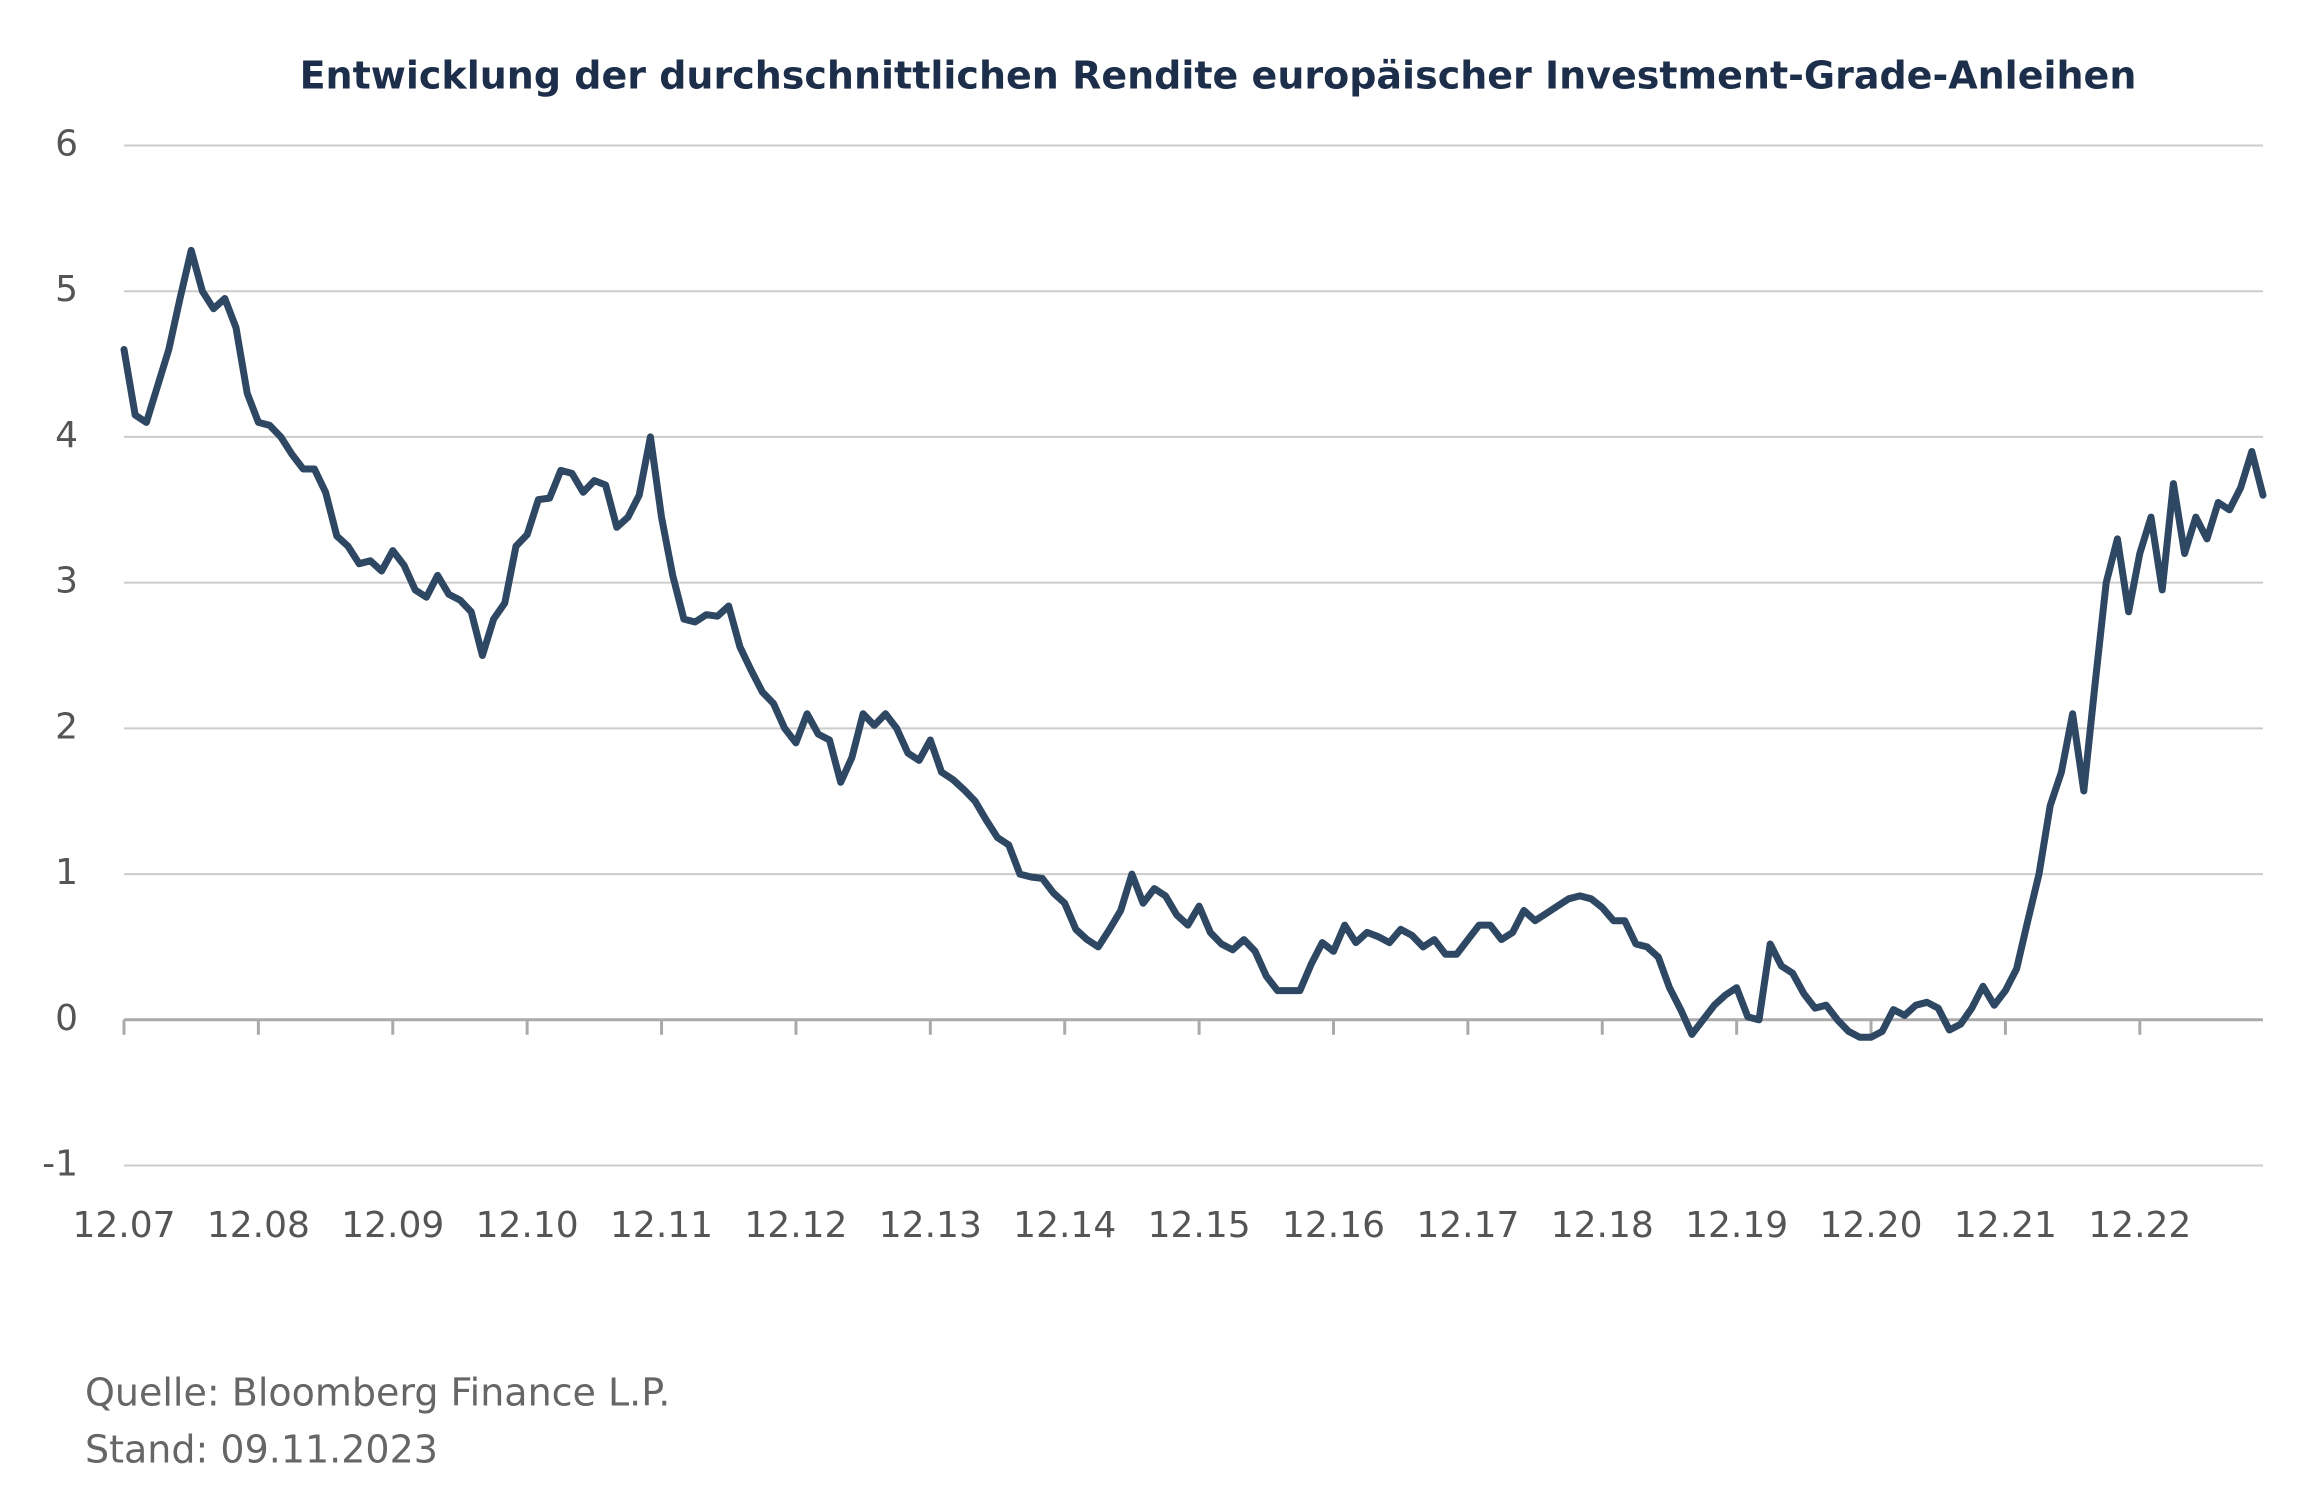 The image size is (2314, 1506). What do you see at coordinates (66, 435) in the screenshot?
I see `y-tick-label: 4` at bounding box center [66, 435].